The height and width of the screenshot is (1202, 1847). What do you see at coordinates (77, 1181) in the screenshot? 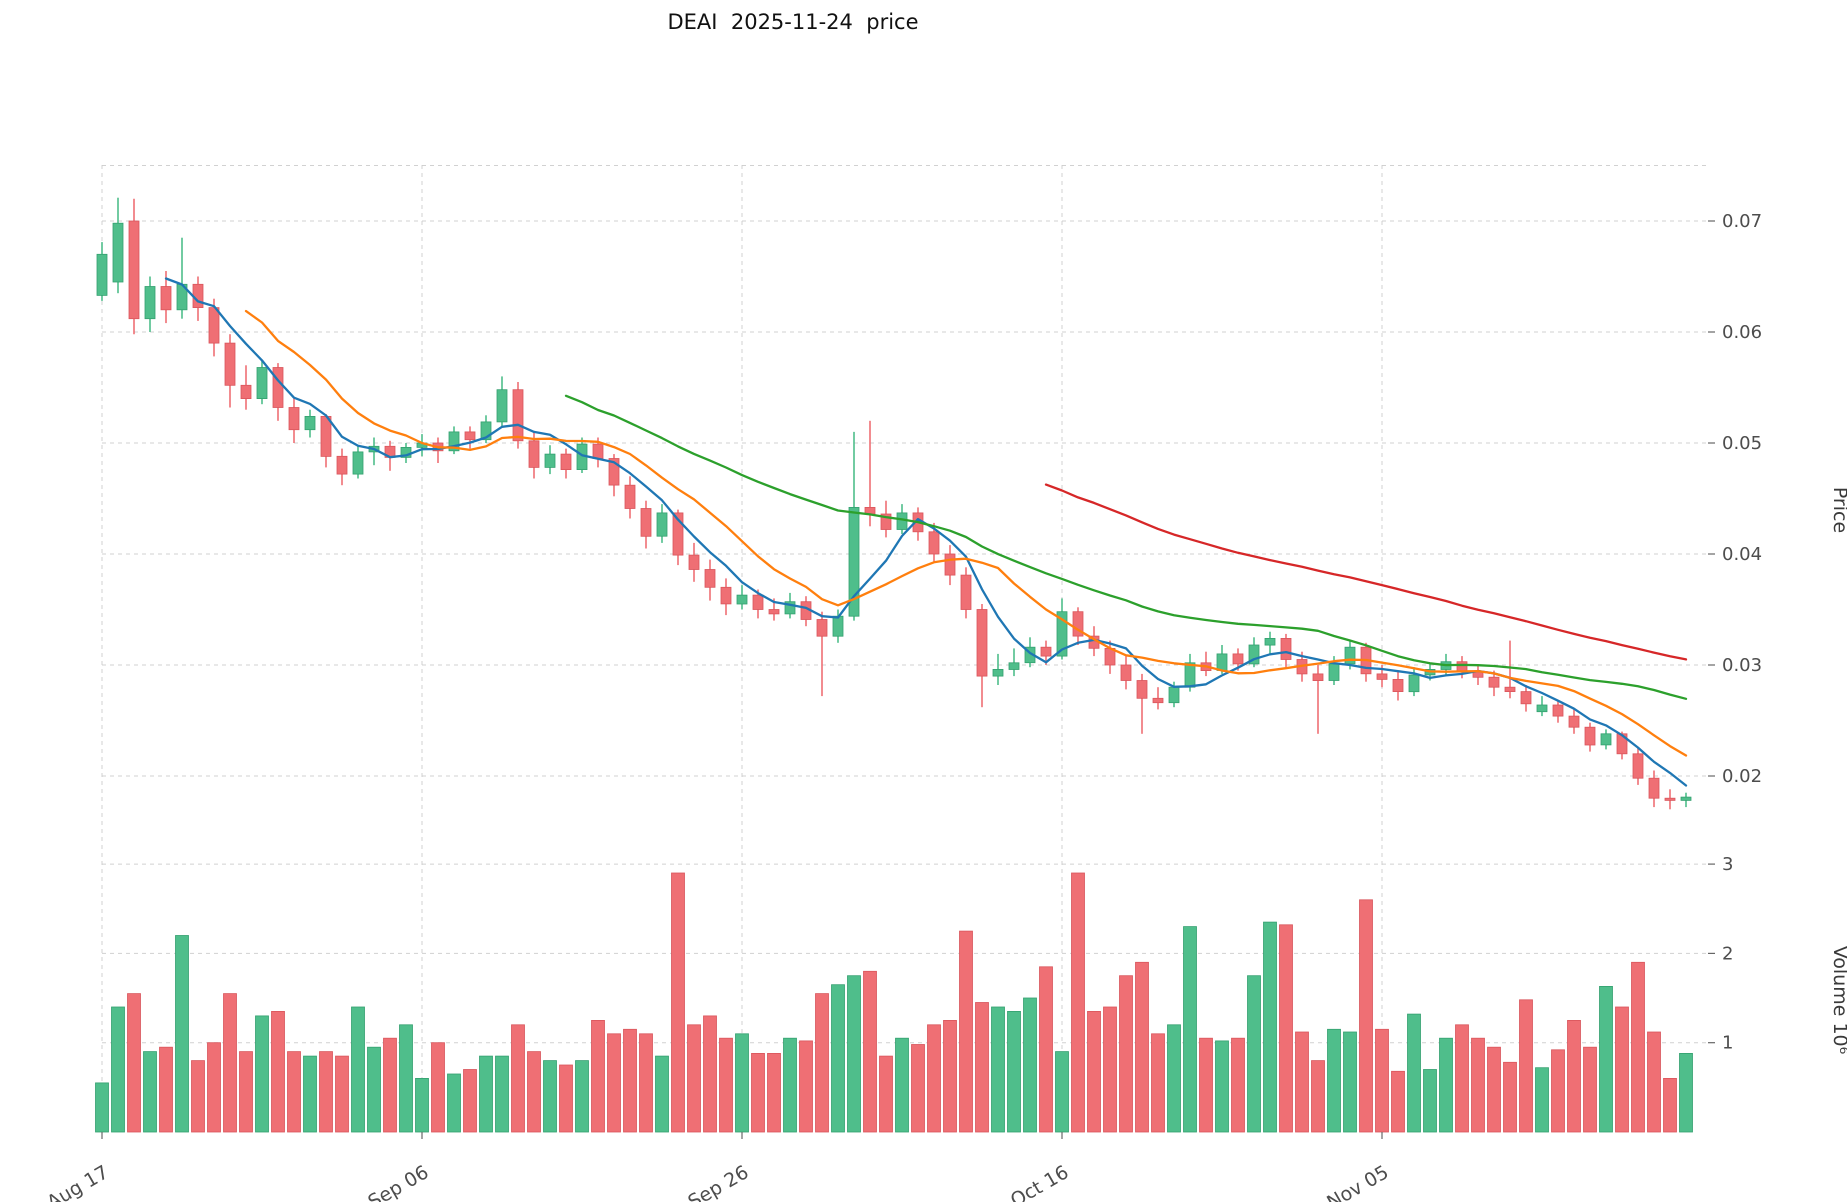
I see `x-tick-label: Aug 17` at bounding box center [77, 1181].